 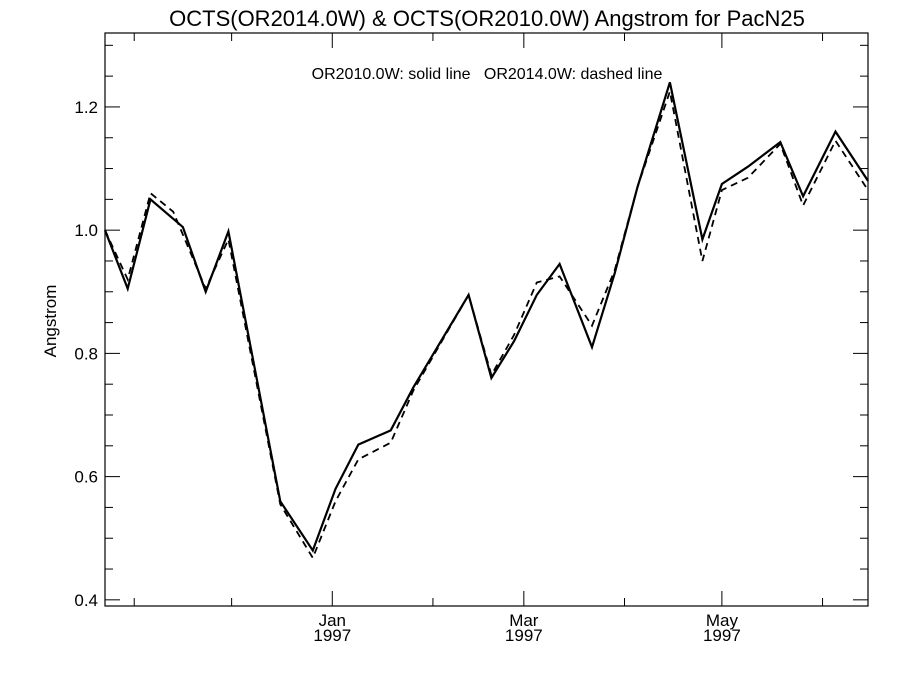 I want to click on x-tick-label-month: May, so click(x=722, y=620).